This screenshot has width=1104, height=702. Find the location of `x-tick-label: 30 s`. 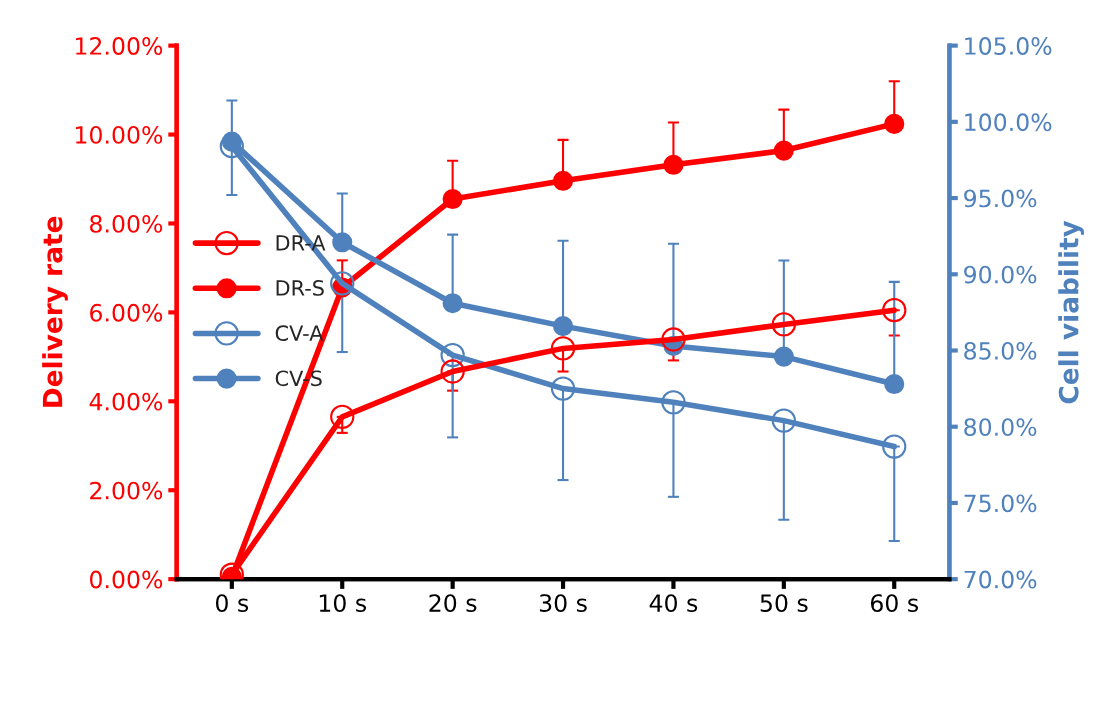

x-tick-label: 30 s is located at coordinates (563, 603).